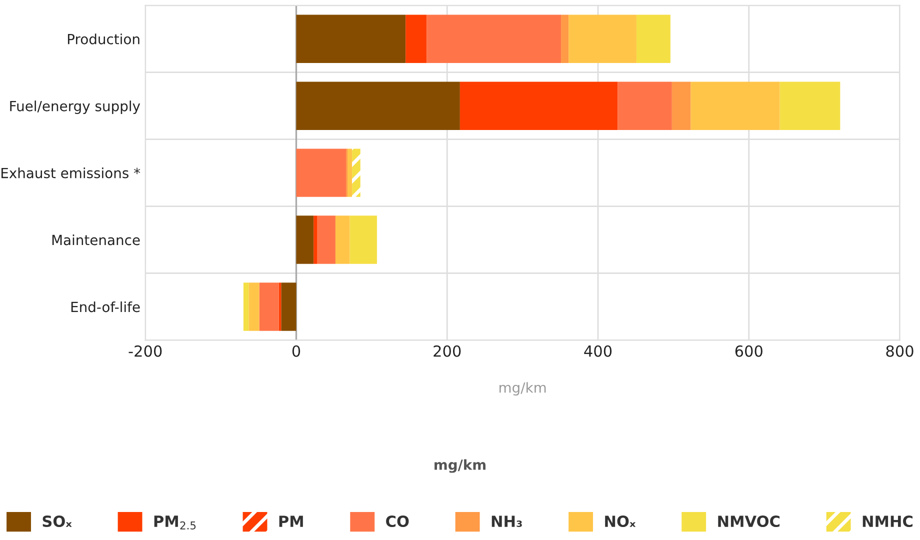  I want to click on x-tick-label: 800, so click(900, 351).